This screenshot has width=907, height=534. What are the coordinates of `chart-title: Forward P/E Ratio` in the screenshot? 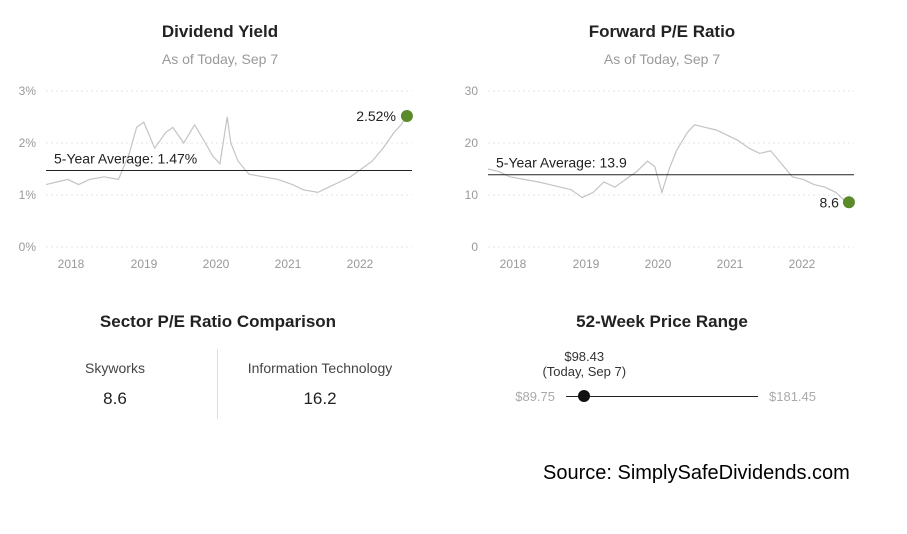 It's located at (662, 31).